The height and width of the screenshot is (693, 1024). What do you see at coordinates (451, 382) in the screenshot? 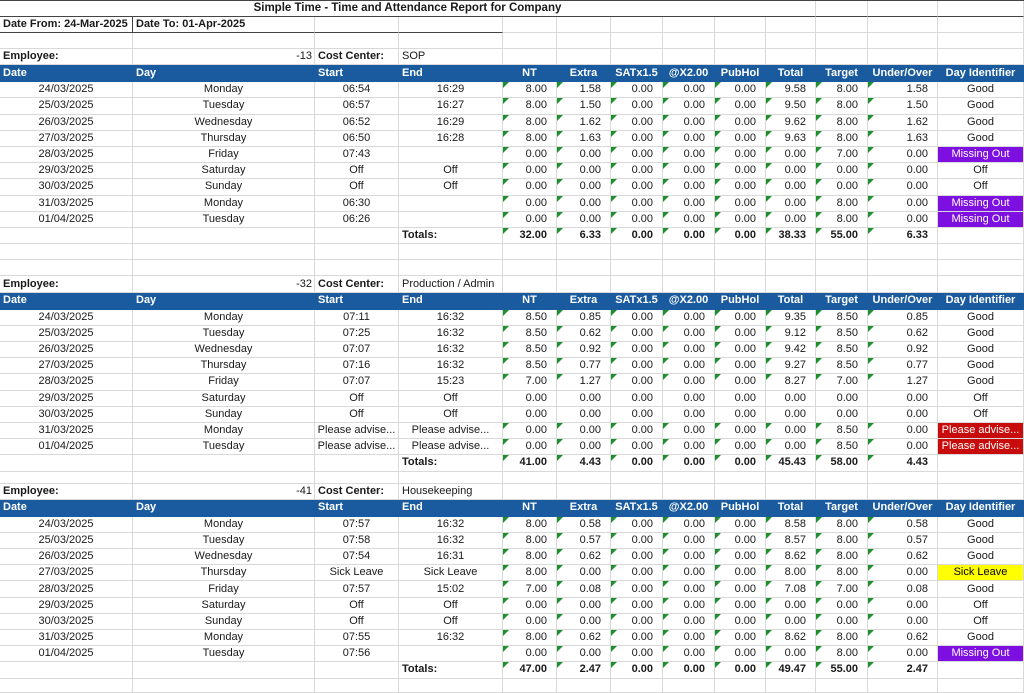
I see `cell-end: 15:23` at bounding box center [451, 382].